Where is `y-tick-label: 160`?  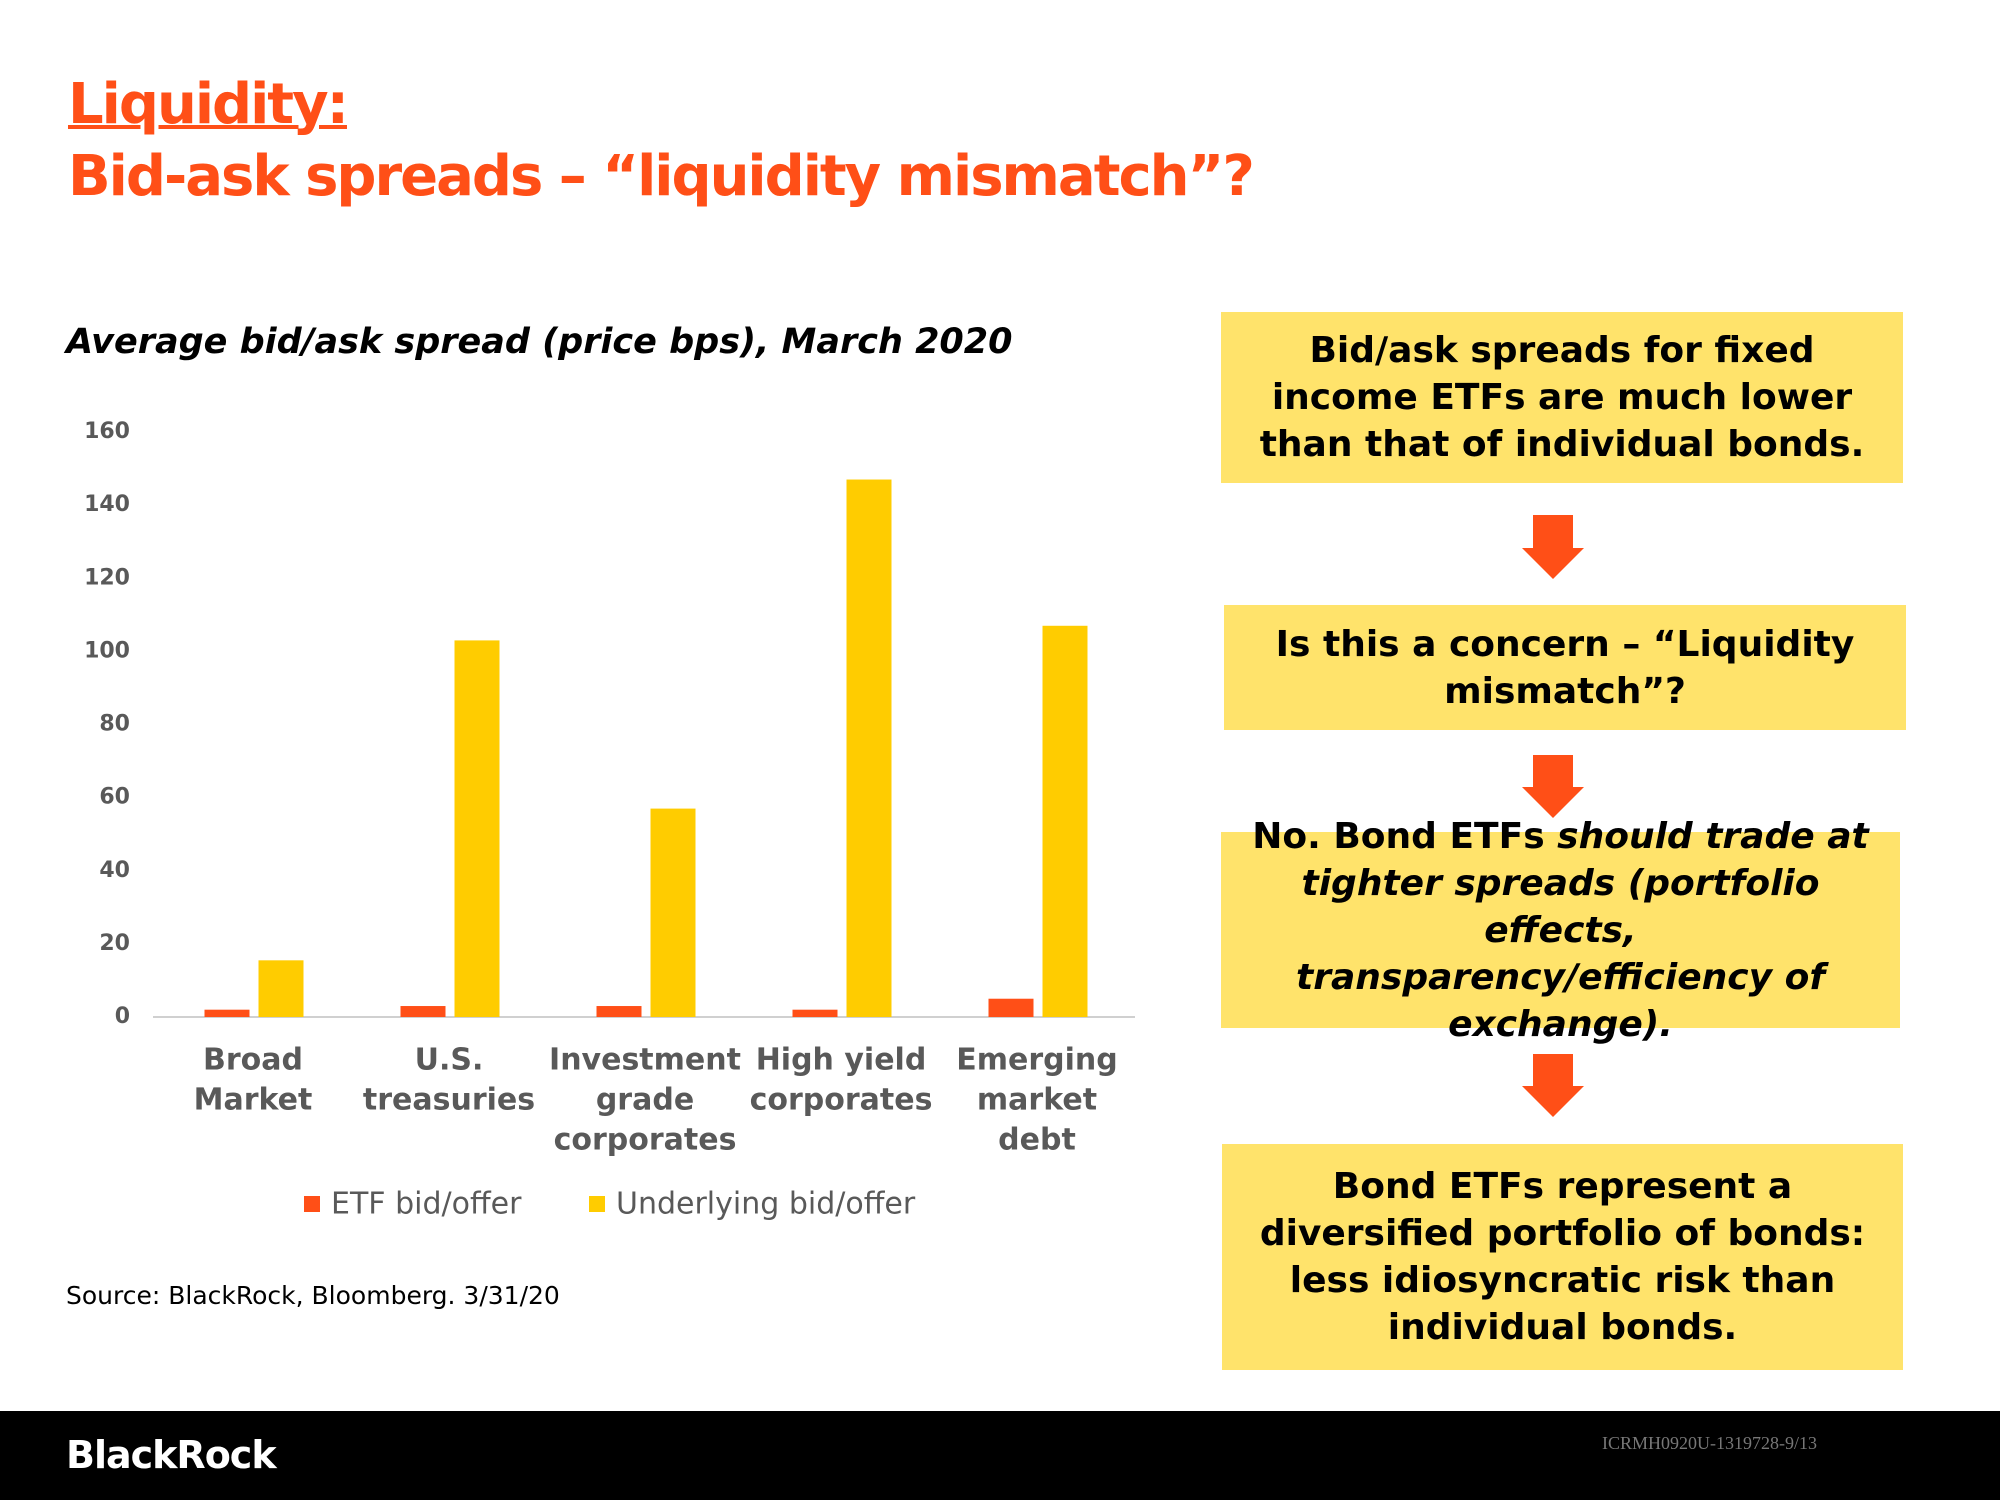 y-tick-label: 160 is located at coordinates (107, 431).